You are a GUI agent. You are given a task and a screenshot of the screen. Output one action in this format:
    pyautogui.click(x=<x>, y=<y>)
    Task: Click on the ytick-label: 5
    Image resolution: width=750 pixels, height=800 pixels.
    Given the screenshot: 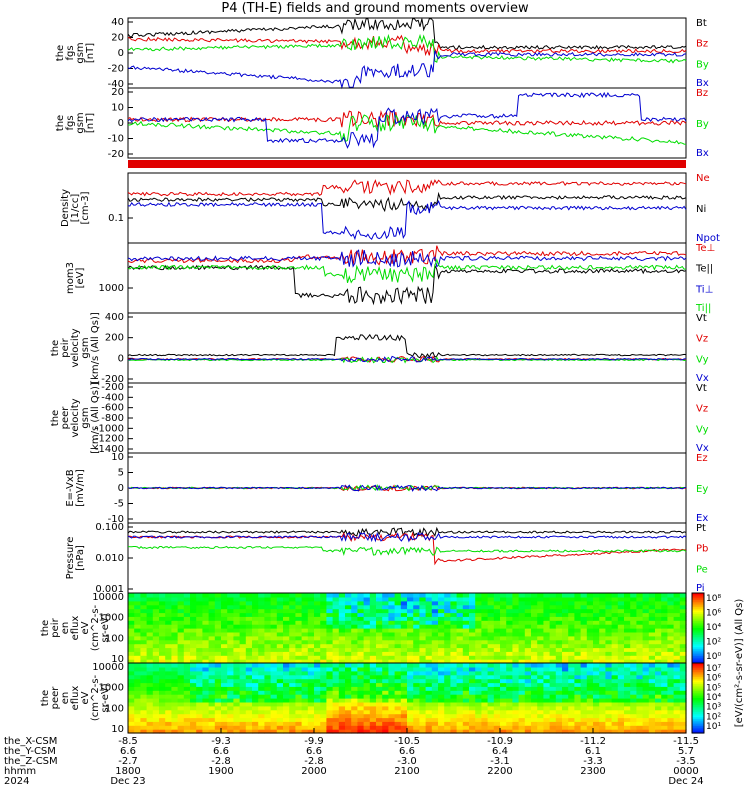 What is the action you would take?
    pyautogui.click(x=121, y=473)
    